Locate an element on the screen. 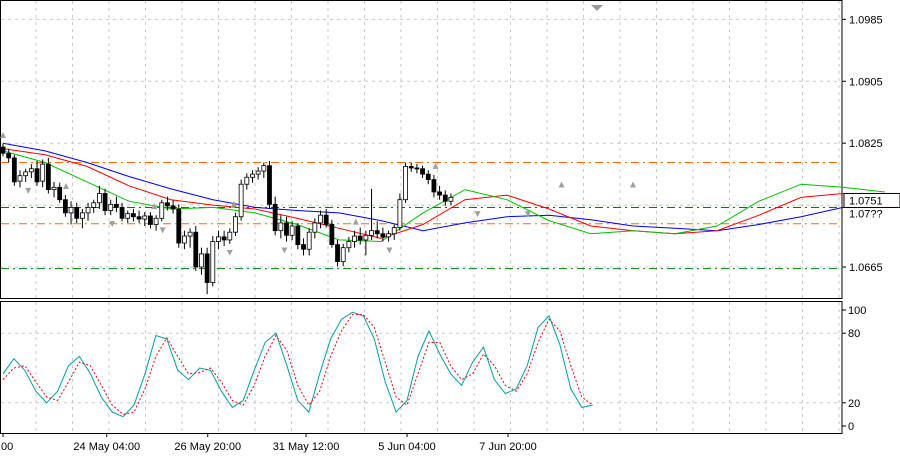  stochastic-line is located at coordinates (297, 364).